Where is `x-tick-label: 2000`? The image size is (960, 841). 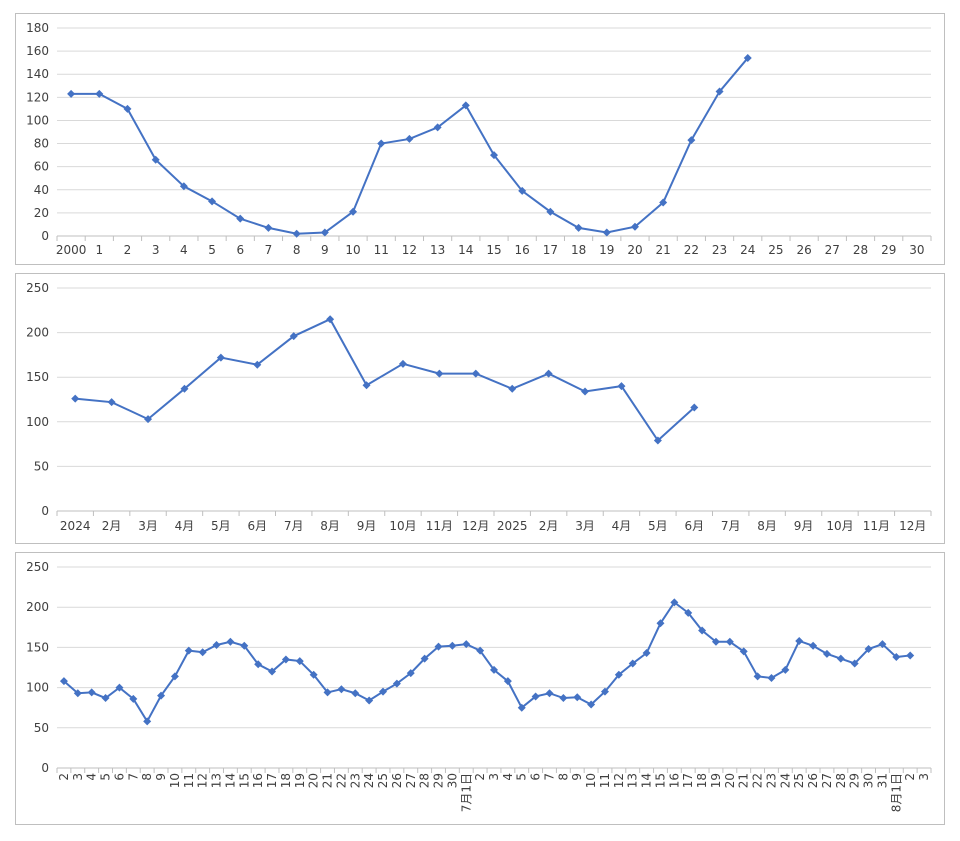 x-tick-label: 2000 is located at coordinates (71, 250).